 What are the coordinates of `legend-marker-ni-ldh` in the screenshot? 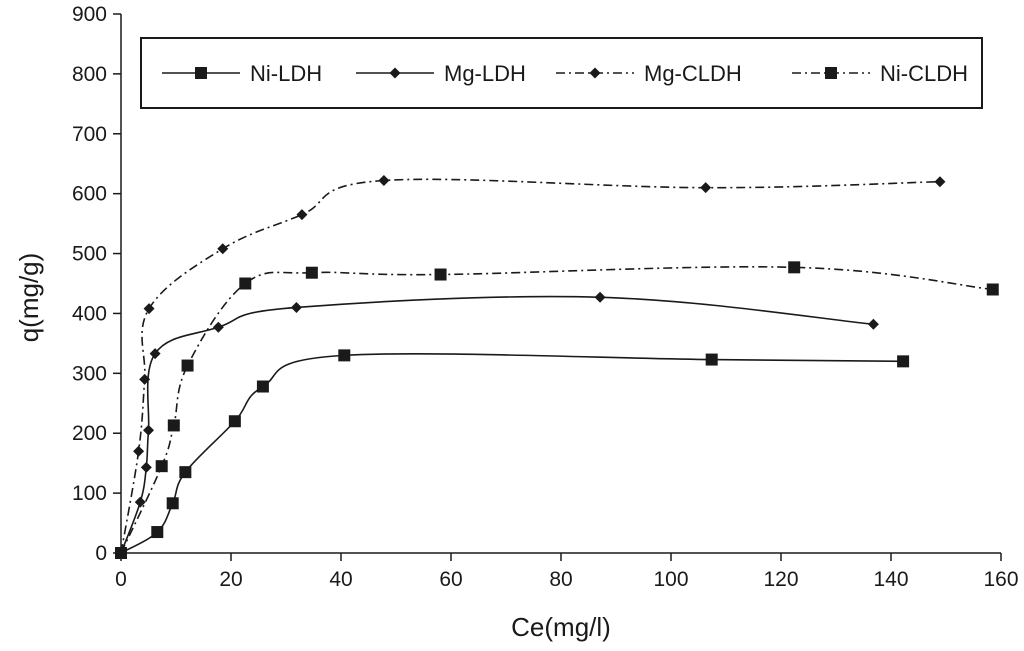 It's located at (201, 73).